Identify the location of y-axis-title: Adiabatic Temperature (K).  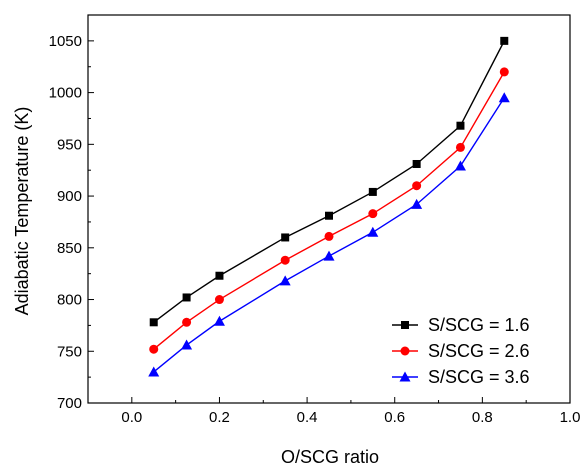
(22, 211).